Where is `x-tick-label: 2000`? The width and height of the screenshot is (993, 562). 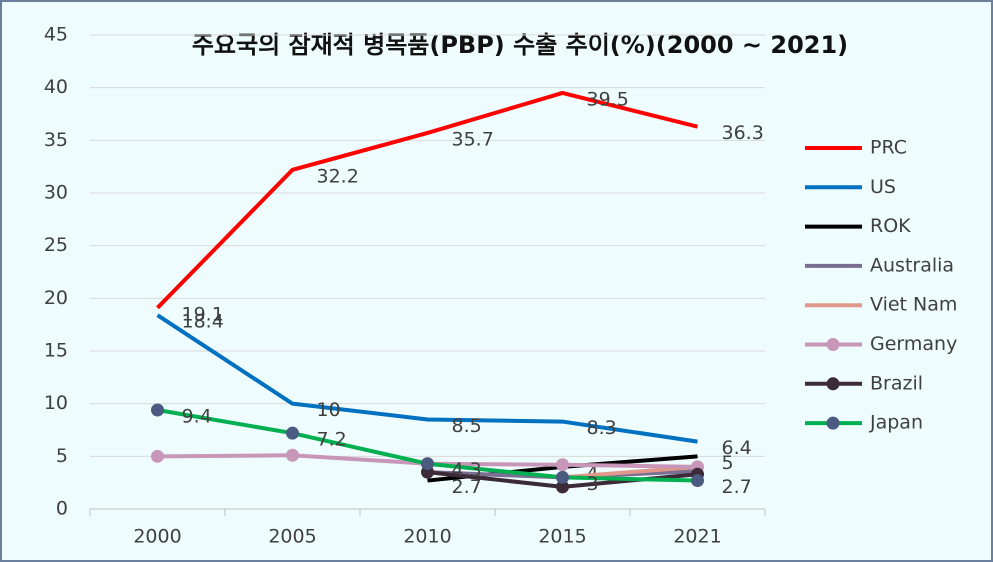
x-tick-label: 2000 is located at coordinates (157, 537).